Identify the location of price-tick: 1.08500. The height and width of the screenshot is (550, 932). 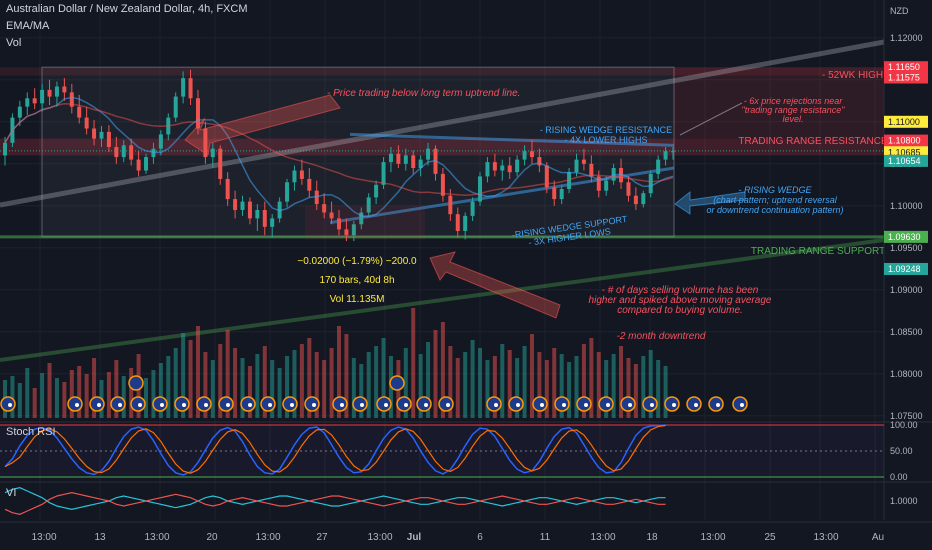
(906, 332).